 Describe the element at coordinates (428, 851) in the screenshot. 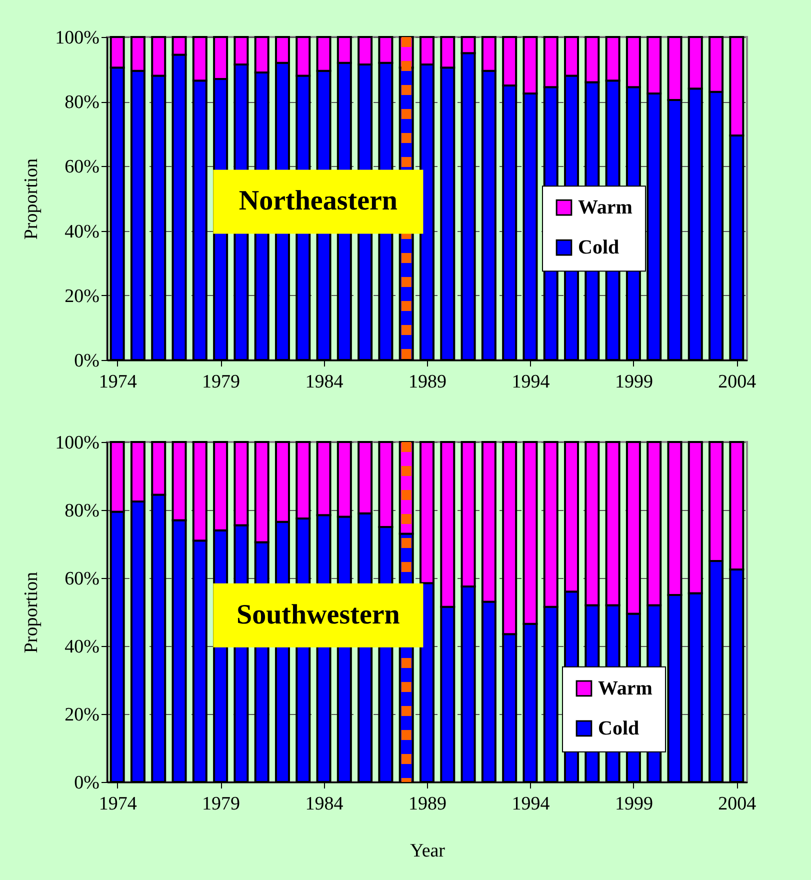

I see `x-axis-title: Year` at that location.